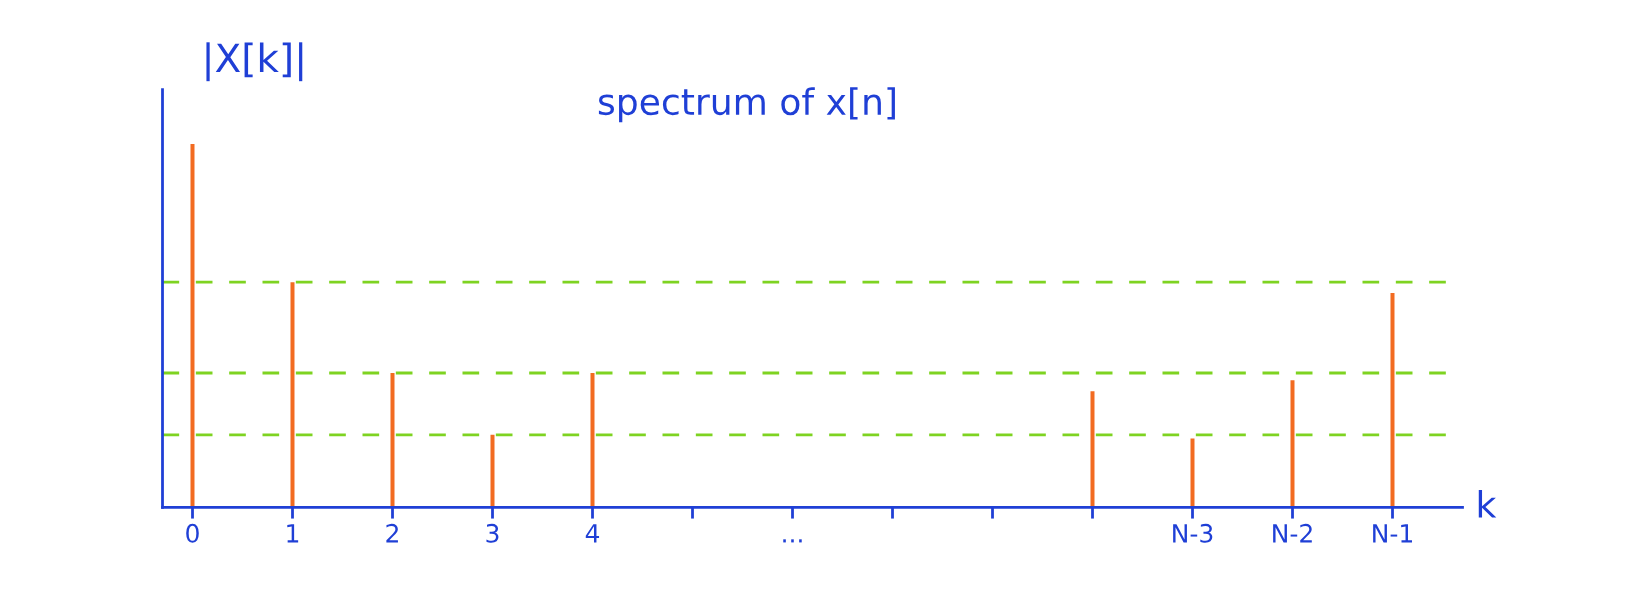 This screenshot has height=597, width=1625. What do you see at coordinates (592, 533) in the screenshot?
I see `x-tick-label: 4` at bounding box center [592, 533].